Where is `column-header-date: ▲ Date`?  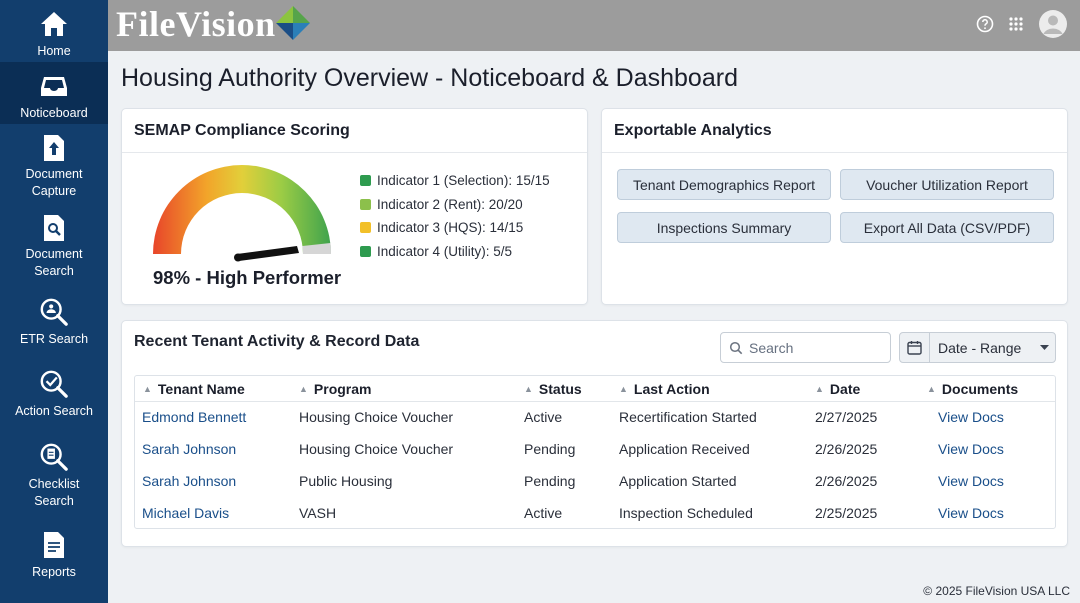
column-header-date: ▲ Date is located at coordinates (838, 388).